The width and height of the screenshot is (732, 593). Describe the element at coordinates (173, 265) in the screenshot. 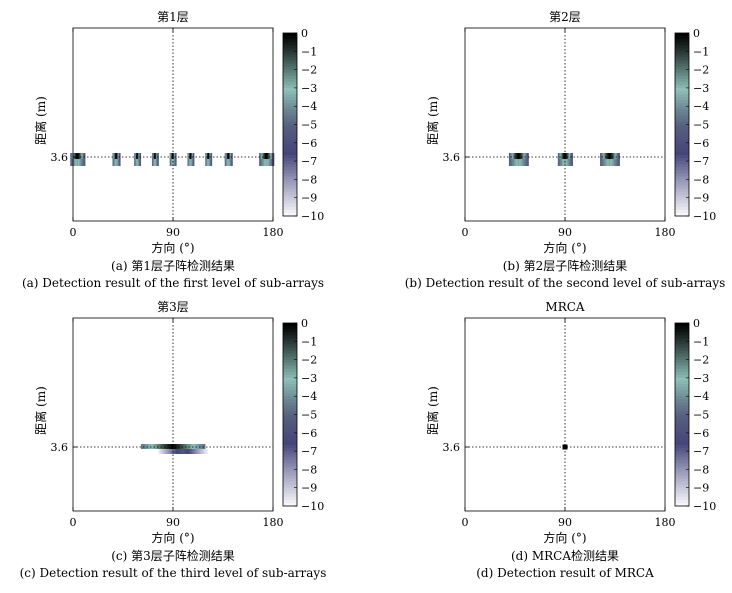

I see `caption-cn: (a) 第1层子阵检测结果` at that location.